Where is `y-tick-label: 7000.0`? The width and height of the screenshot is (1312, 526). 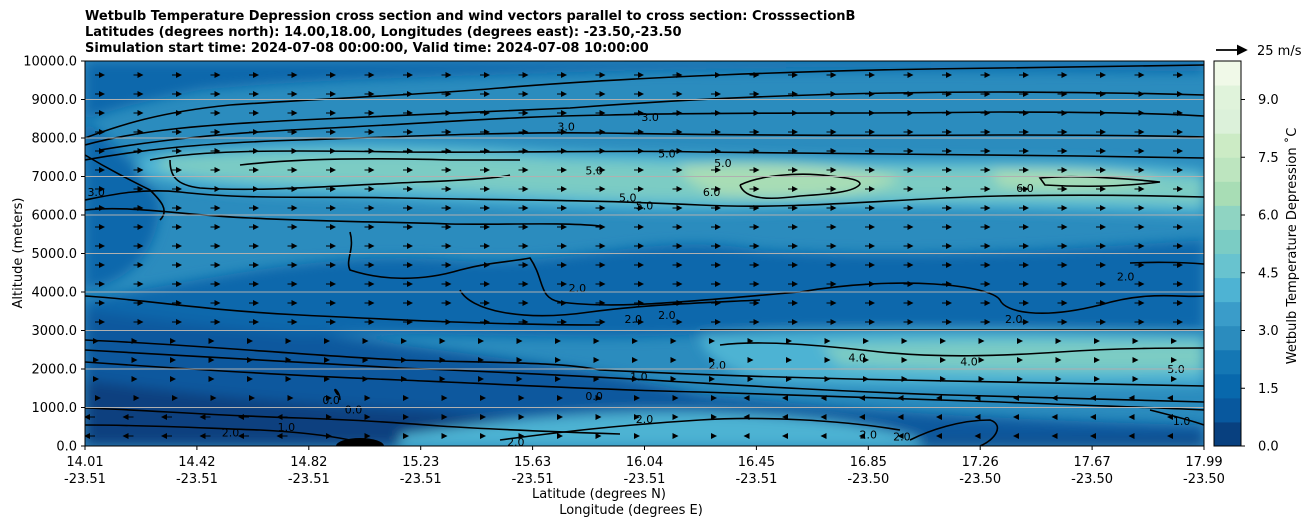
y-tick-label: 7000.0 is located at coordinates (55, 177).